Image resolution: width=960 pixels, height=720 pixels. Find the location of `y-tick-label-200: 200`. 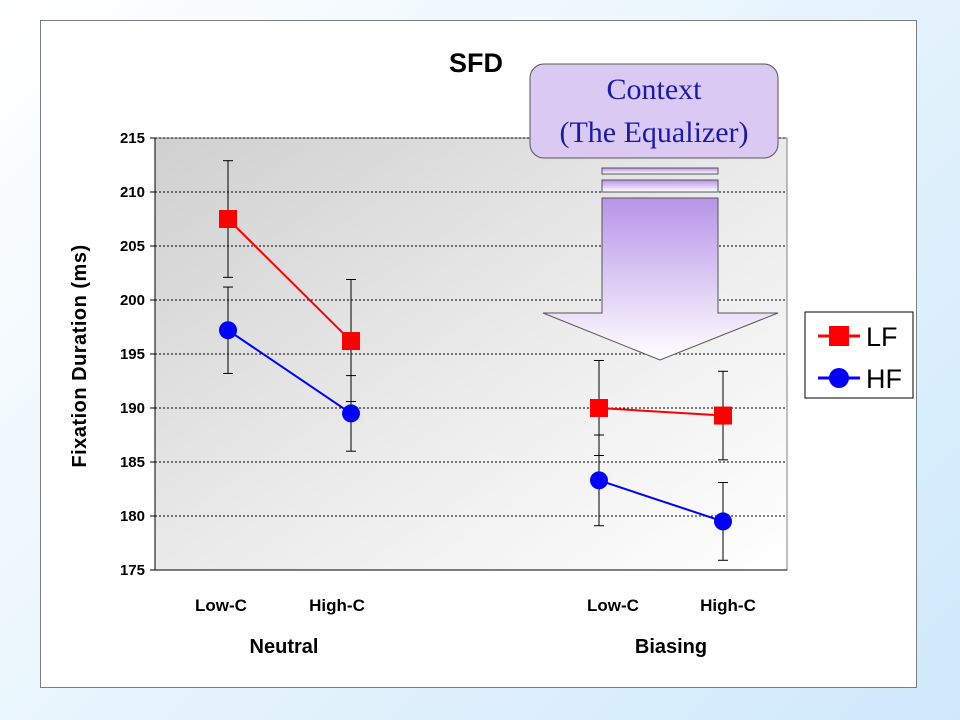

y-tick-label-200: 200 is located at coordinates (132, 300).